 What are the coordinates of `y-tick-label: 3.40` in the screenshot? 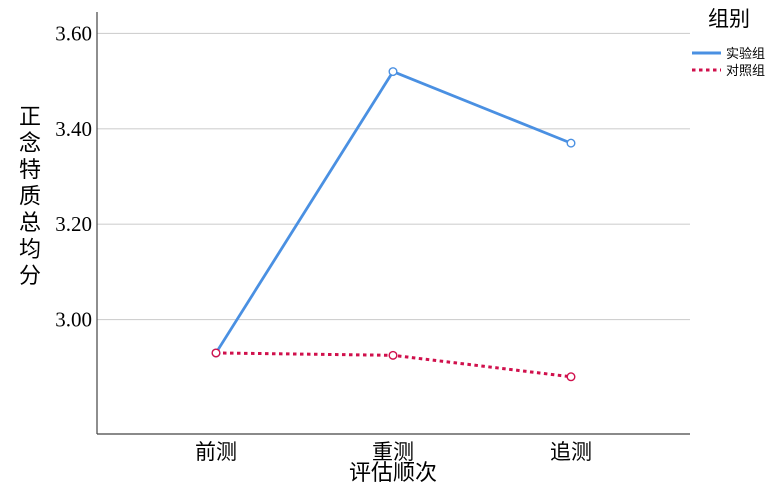 It's located at (73, 129).